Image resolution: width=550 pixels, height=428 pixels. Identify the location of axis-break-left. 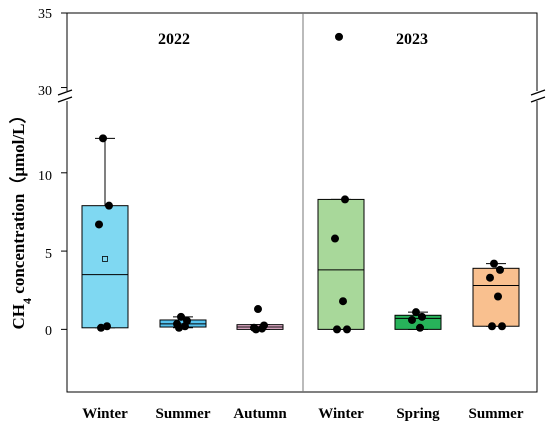
(66, 96).